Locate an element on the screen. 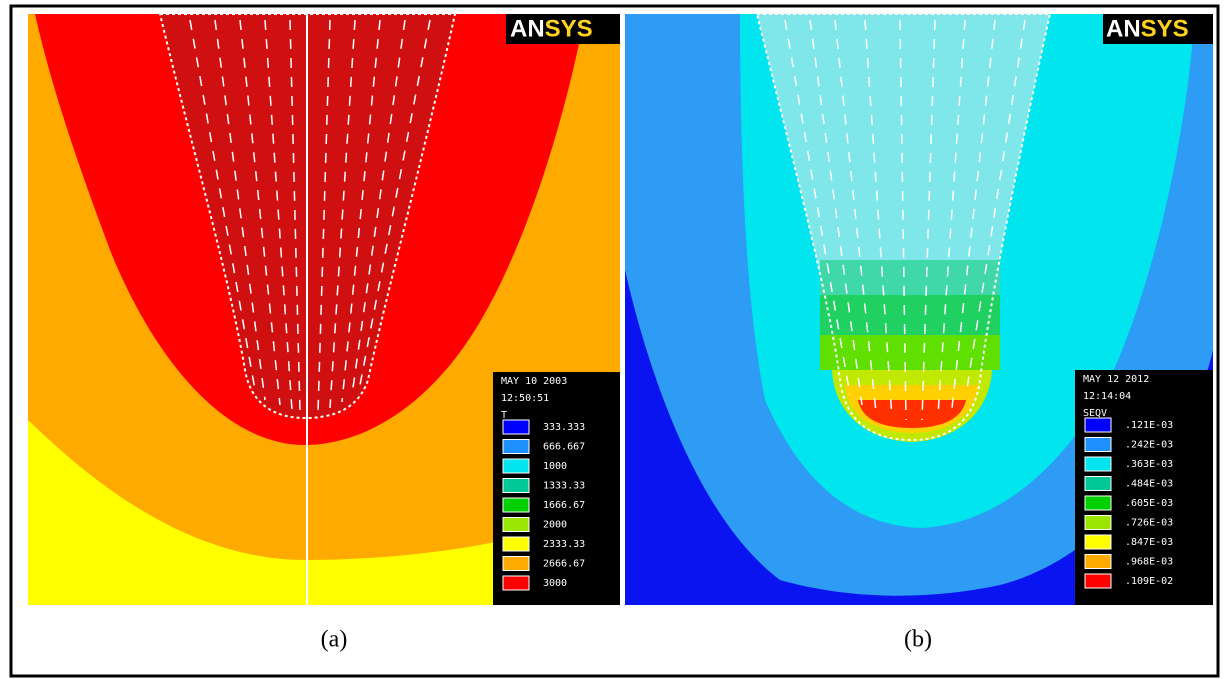 This screenshot has height=679, width=1229. legend-label: .484E-03 is located at coordinates (1149, 484).